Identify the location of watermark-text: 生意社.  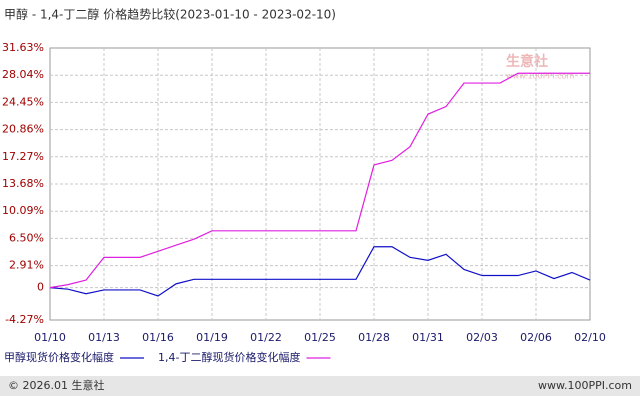
(527, 61).